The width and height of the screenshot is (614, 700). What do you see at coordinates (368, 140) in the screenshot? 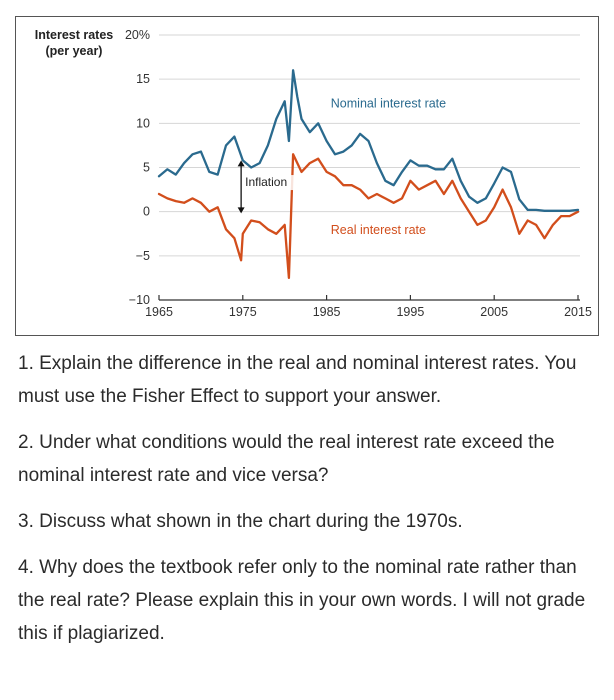
I see `nominal-rate-line` at bounding box center [368, 140].